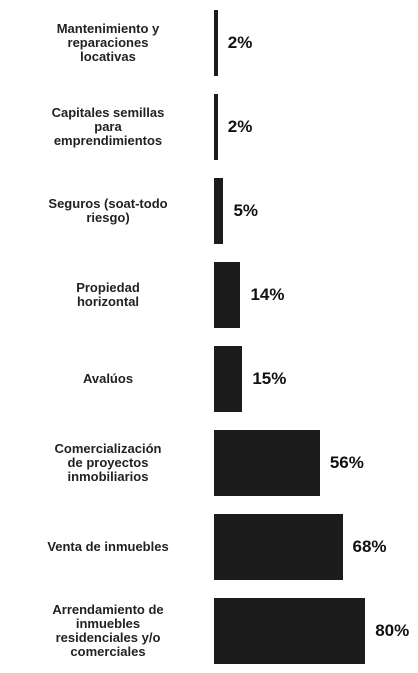 Image resolution: width=418 pixels, height=673 pixels. What do you see at coordinates (369, 546) in the screenshot?
I see `data-label: 68%` at bounding box center [369, 546].